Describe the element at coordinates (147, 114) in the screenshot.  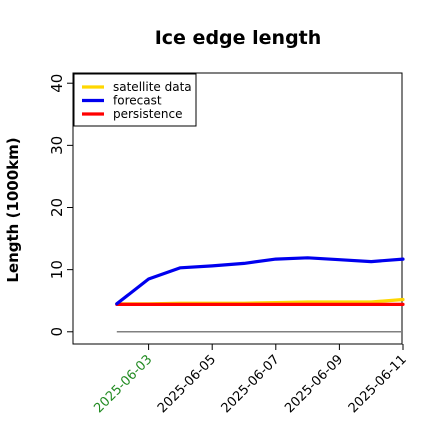
I see `legend-label: persistence` at that location.